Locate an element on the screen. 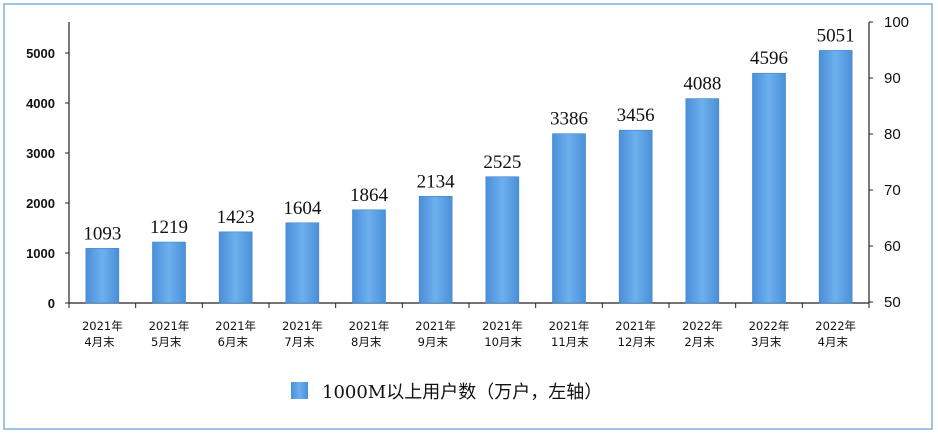 This screenshot has height=435, width=938. legend: 1000M以上用户数（万户，左轴） is located at coordinates (446, 392).